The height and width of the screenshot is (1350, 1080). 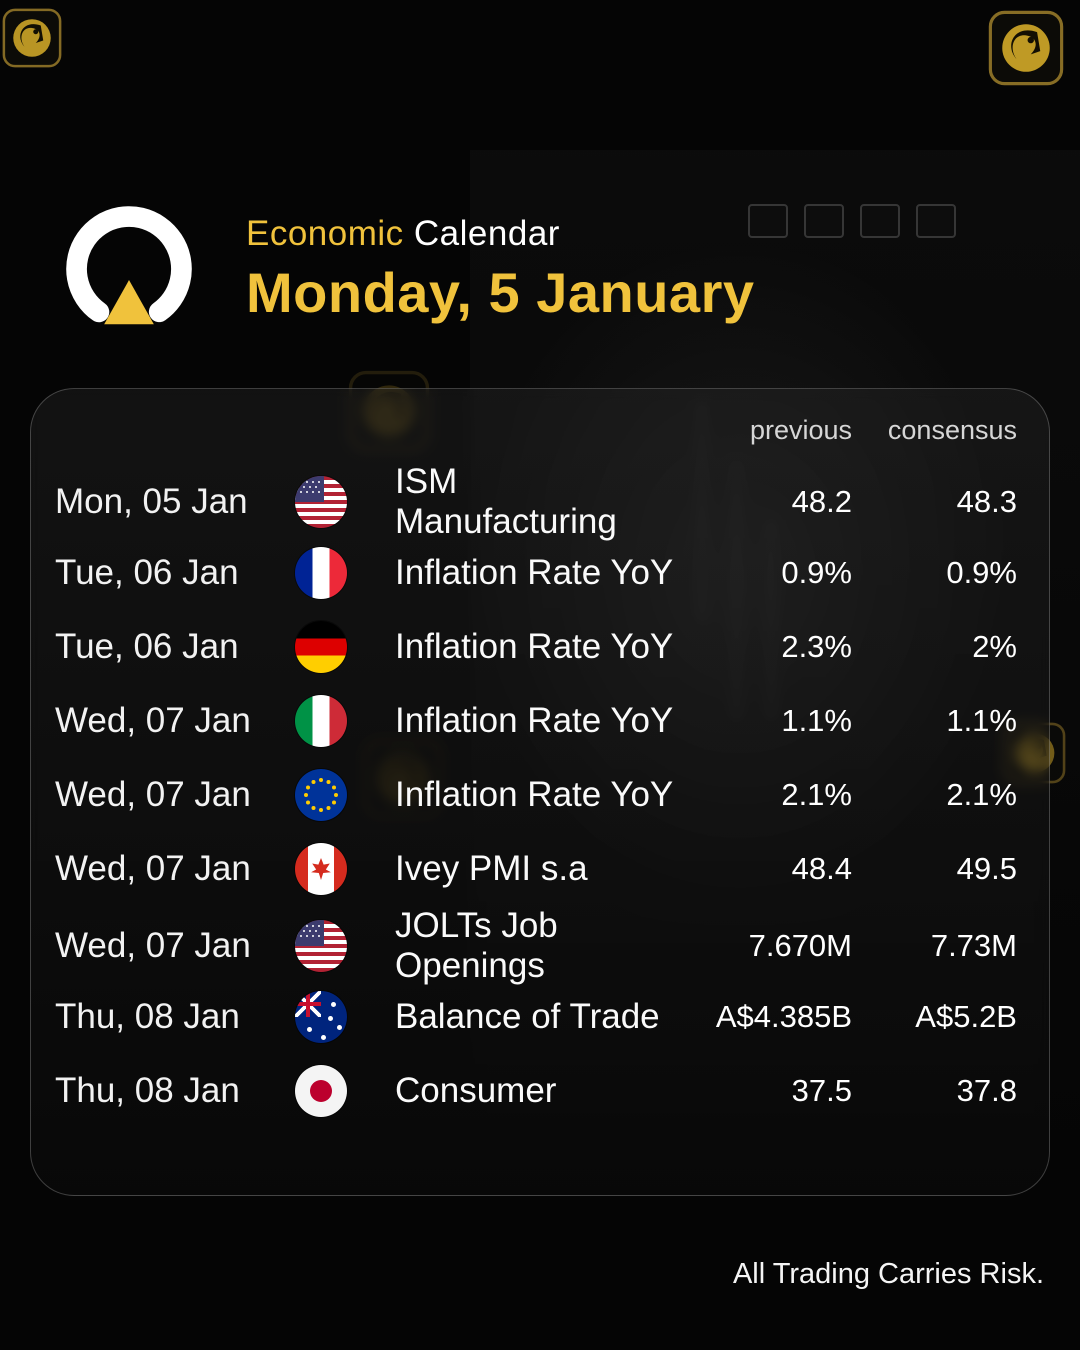 I want to click on table-row: Thu, 08 Jan Consumer 37.5 37.8, so click(x=536, y=1091).